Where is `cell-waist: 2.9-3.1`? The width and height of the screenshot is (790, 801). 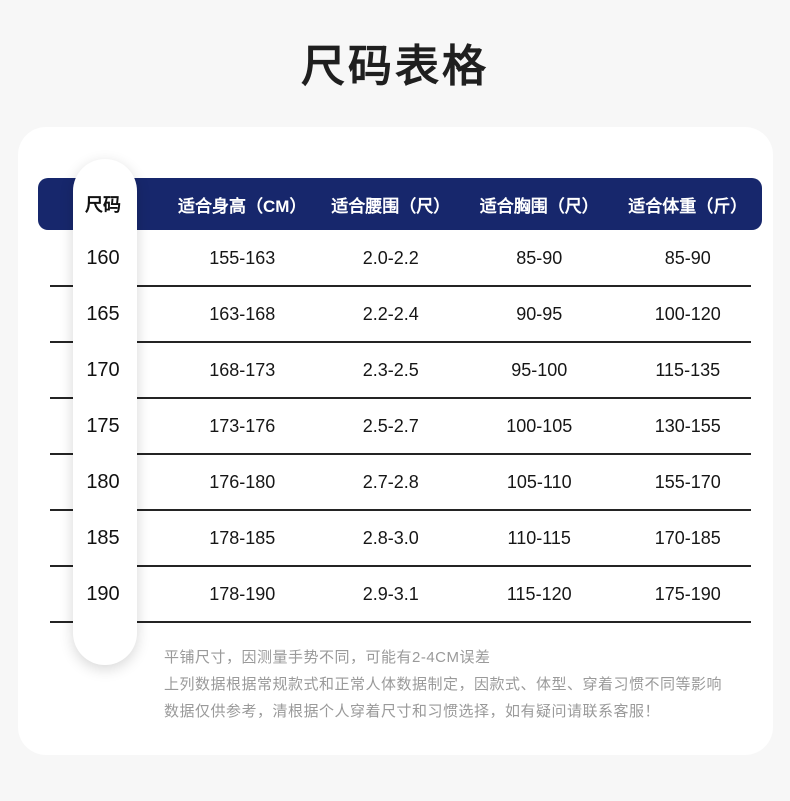
cell-waist: 2.9-3.1 is located at coordinates (390, 593).